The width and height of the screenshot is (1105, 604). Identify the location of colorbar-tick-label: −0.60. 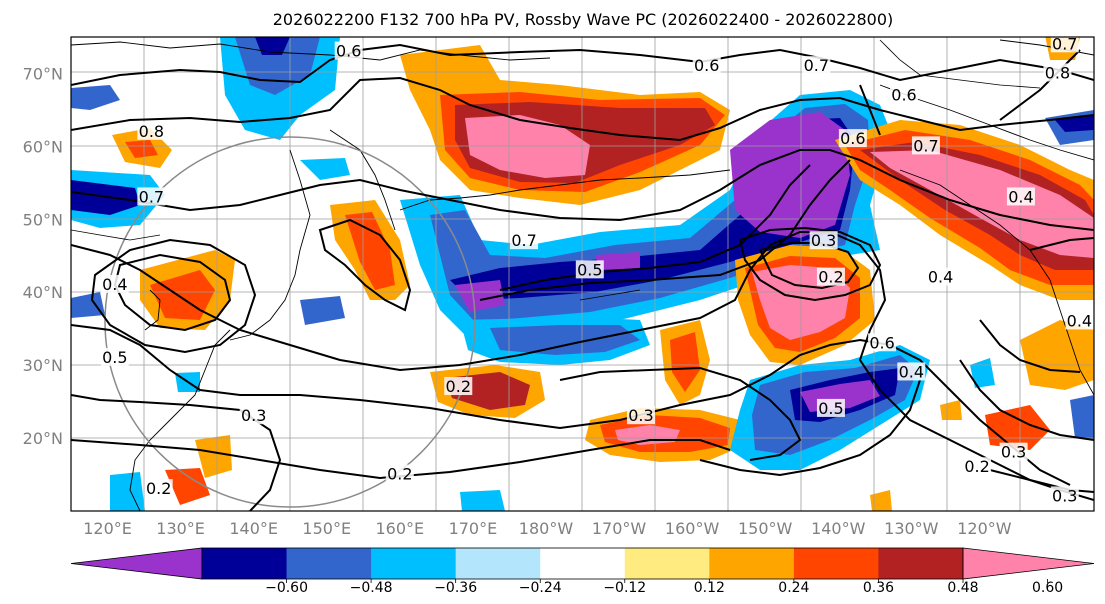
(286, 588).